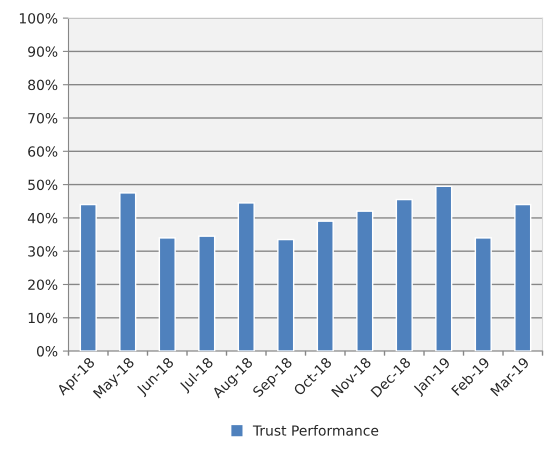  What do you see at coordinates (315, 430) in the screenshot?
I see `legend-label: Trust Performance` at bounding box center [315, 430].